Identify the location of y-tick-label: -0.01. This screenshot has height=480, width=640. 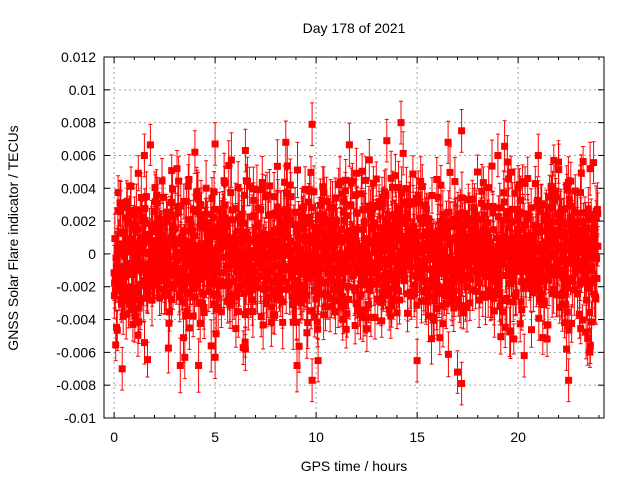
(80, 418).